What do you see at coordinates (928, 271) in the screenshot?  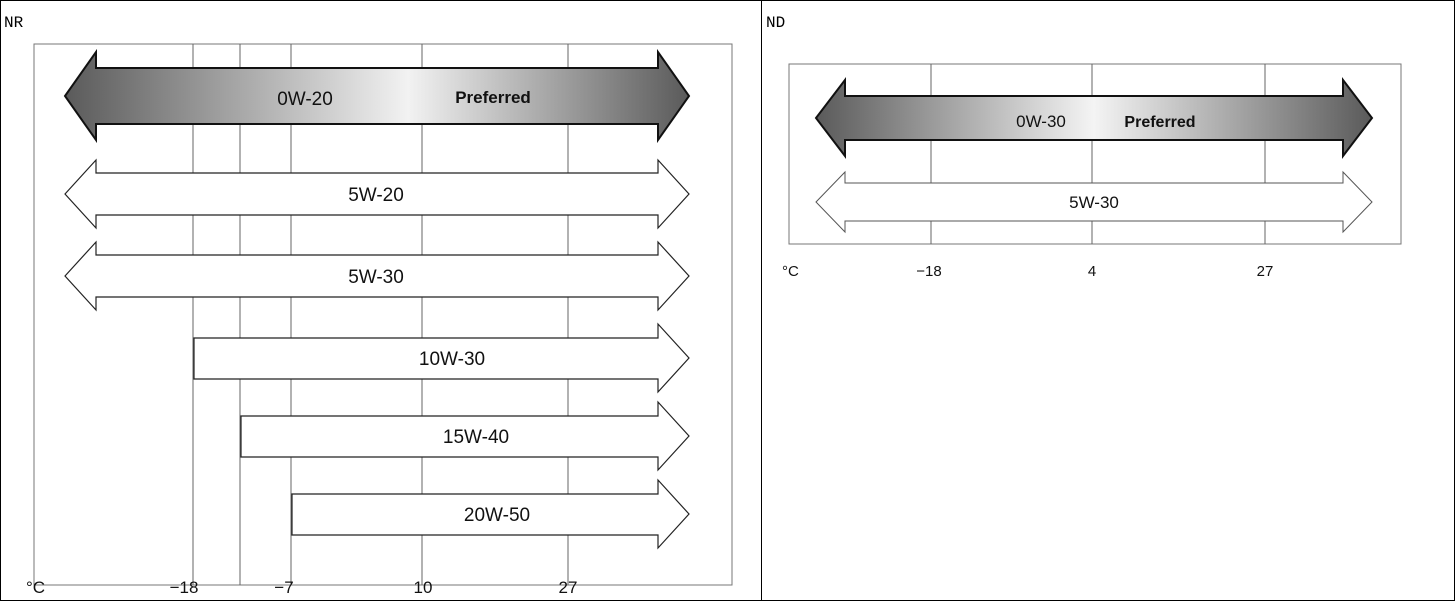 I see `nd-tick-label: −18` at bounding box center [928, 271].